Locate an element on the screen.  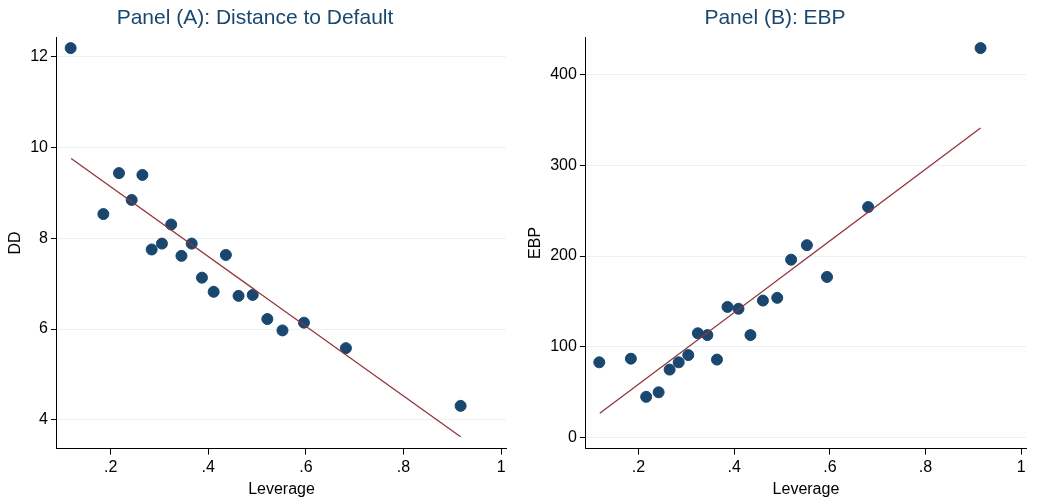
y-tick-label: 100 is located at coordinates (563, 346).